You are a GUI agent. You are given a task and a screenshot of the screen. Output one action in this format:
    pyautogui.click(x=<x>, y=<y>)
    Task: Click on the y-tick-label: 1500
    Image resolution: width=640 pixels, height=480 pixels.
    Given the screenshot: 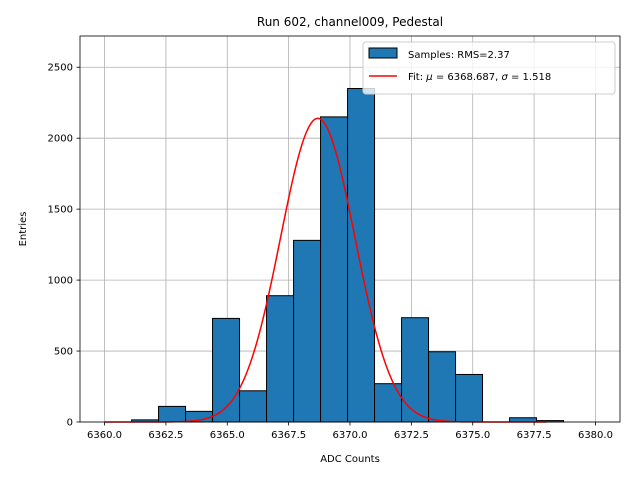 What is the action you would take?
    pyautogui.click(x=60, y=210)
    